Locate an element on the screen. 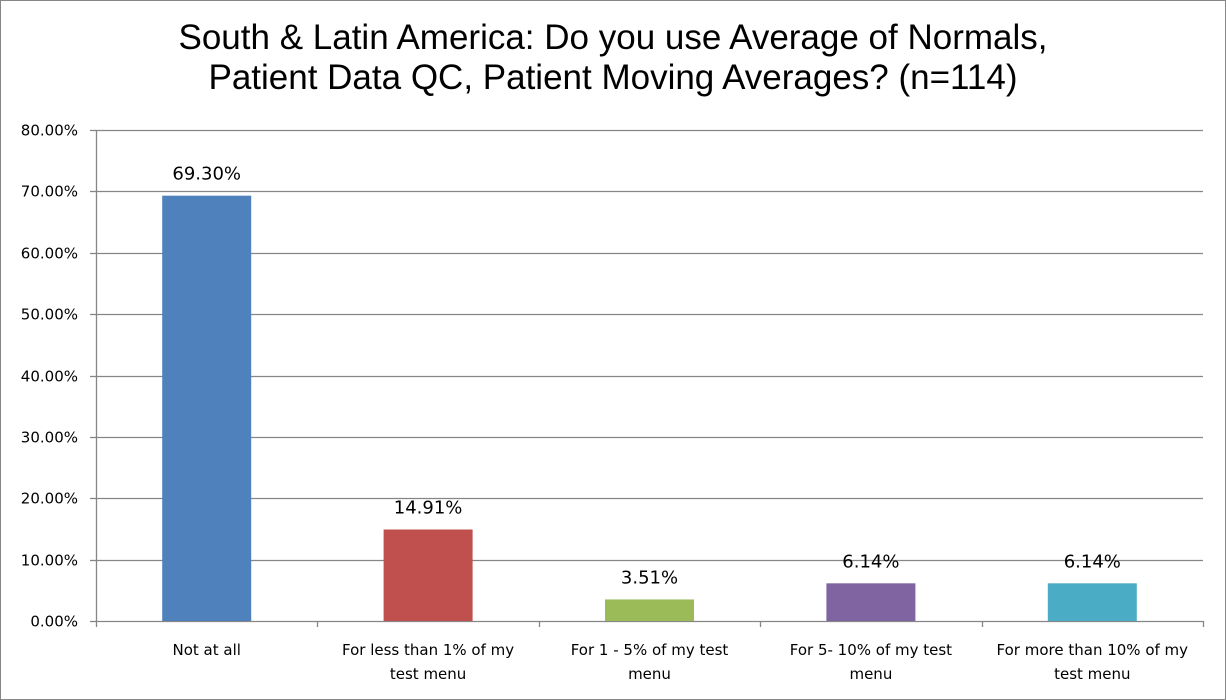 This screenshot has width=1226, height=700. y-tick-label: 30.00% is located at coordinates (49, 438).